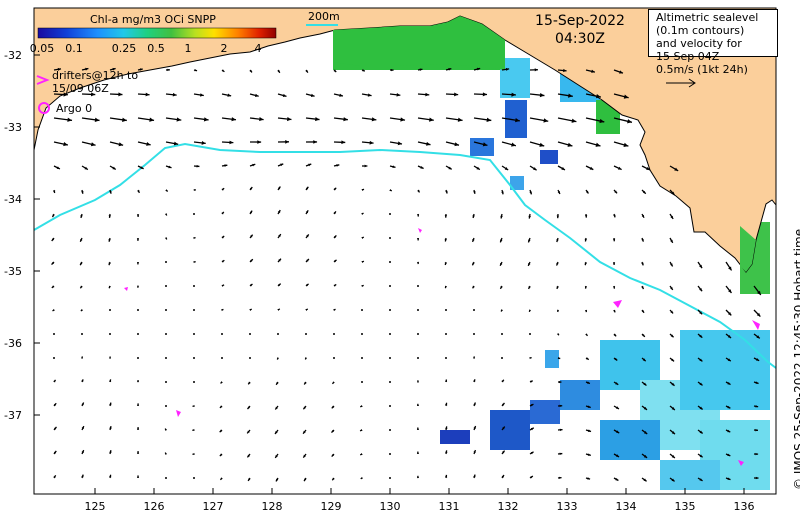 The width and height of the screenshot is (800, 520). I want to click on colorbar-title: Chl-a mg/m3 OCi SNPP, so click(153, 19).